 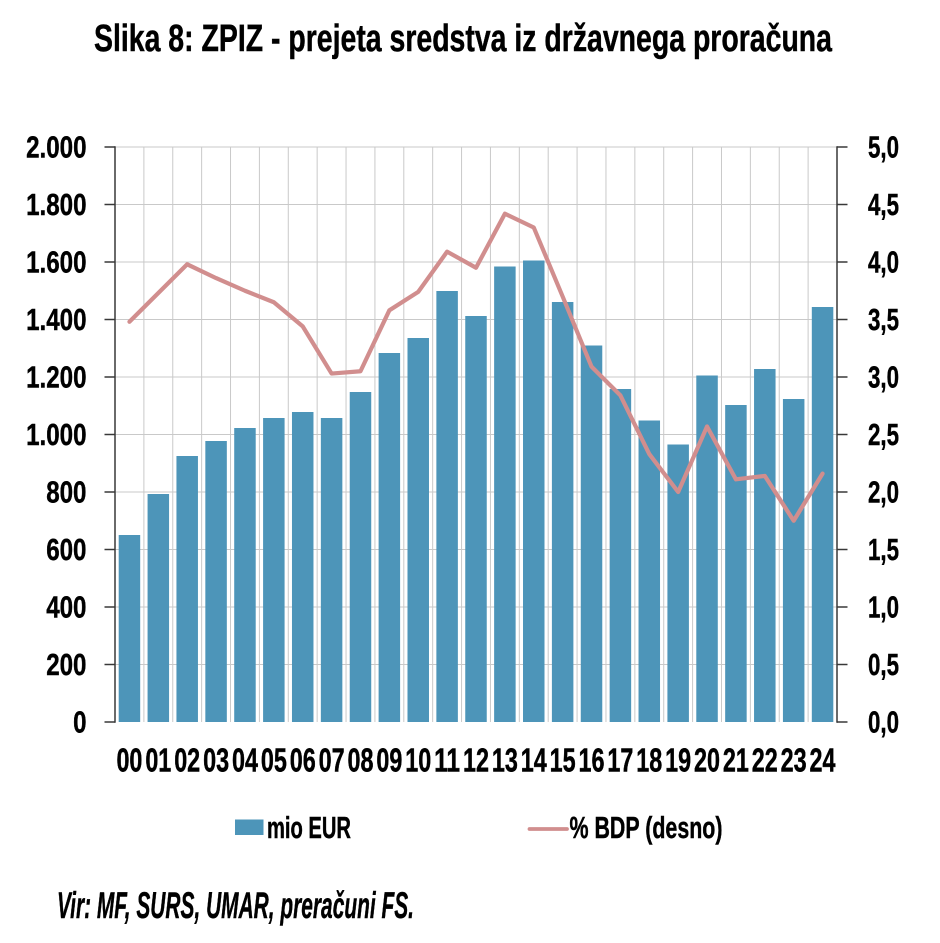 What do you see at coordinates (418, 760) in the screenshot?
I see `svg-text: 10` at bounding box center [418, 760].